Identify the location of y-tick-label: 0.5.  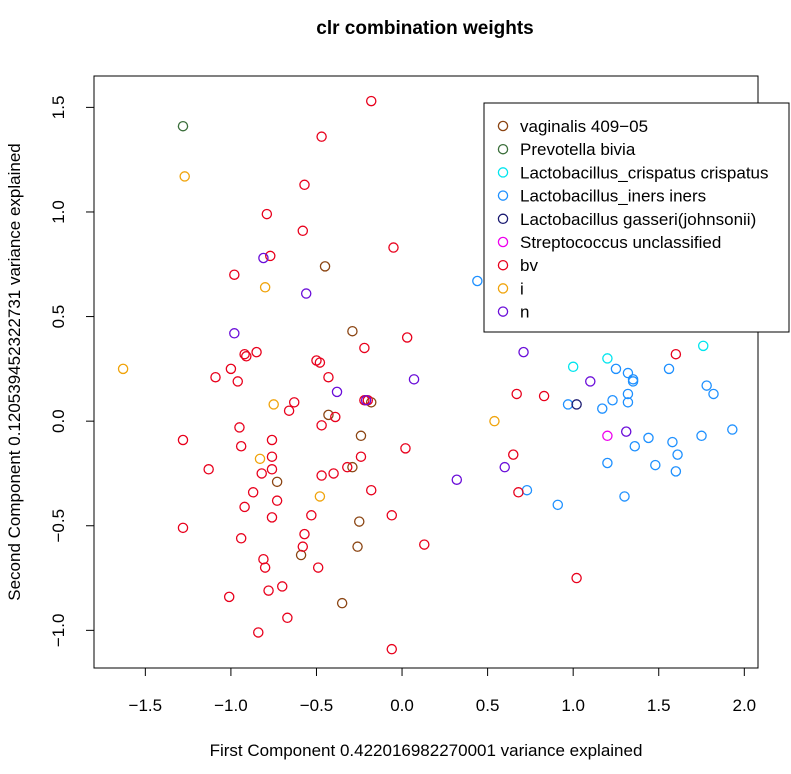
(58, 317).